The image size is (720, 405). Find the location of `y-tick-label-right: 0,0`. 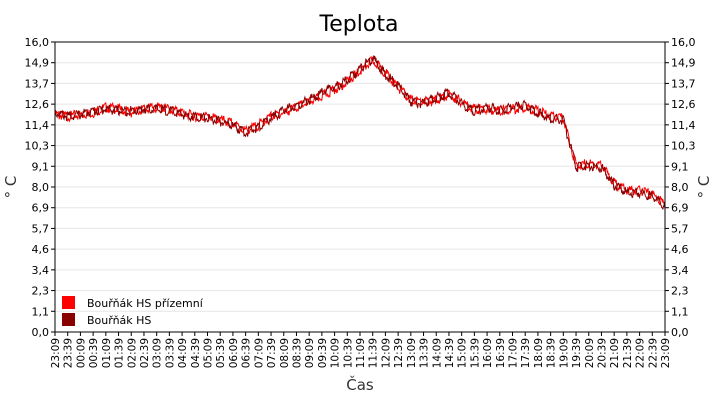

y-tick-label-right: 0,0 is located at coordinates (680, 332).